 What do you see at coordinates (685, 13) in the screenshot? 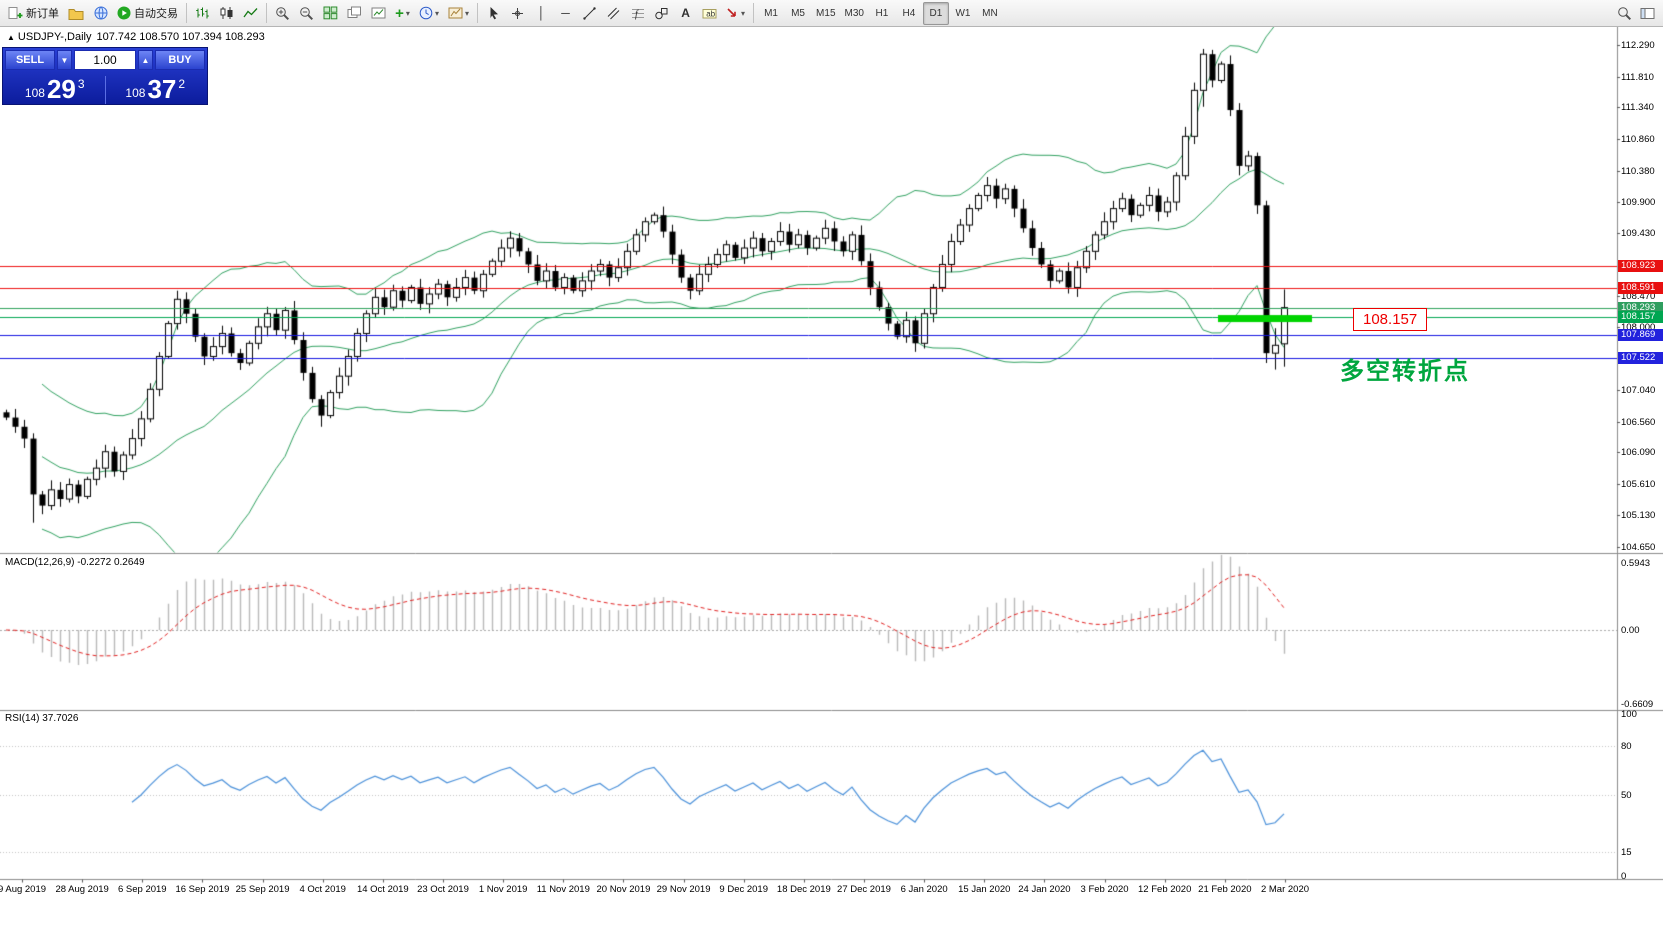
I see `text-button: A` at bounding box center [685, 13].